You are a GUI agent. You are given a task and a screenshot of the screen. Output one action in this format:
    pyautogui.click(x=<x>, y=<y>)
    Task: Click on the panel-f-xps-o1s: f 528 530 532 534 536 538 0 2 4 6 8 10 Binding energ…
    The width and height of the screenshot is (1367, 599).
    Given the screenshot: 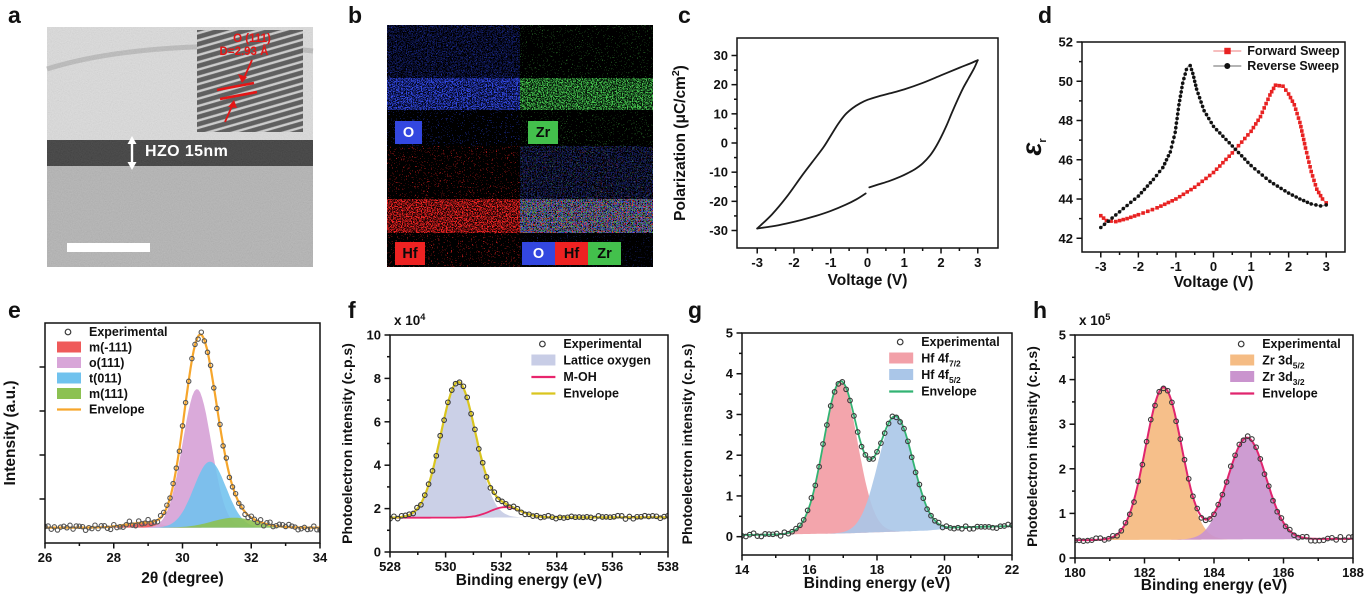 What is the action you would take?
    pyautogui.click(x=510, y=447)
    